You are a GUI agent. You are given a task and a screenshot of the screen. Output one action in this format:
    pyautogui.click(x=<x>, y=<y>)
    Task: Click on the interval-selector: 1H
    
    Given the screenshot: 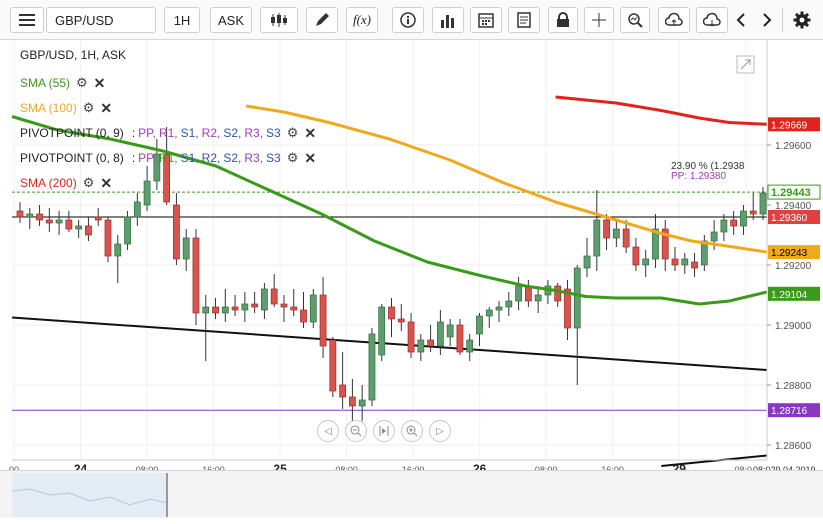 What is the action you would take?
    pyautogui.click(x=182, y=20)
    